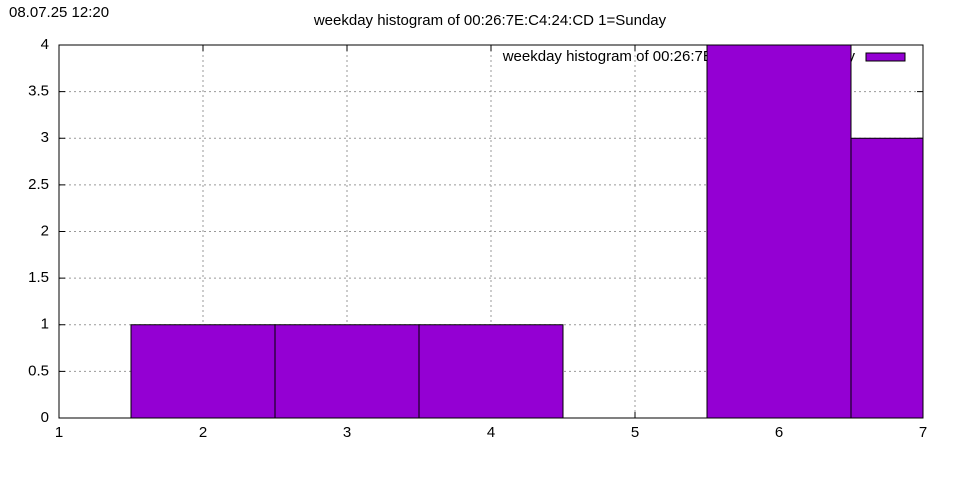 The width and height of the screenshot is (960, 480). Describe the element at coordinates (923, 432) in the screenshot. I see `x-tick-label: 7` at that location.